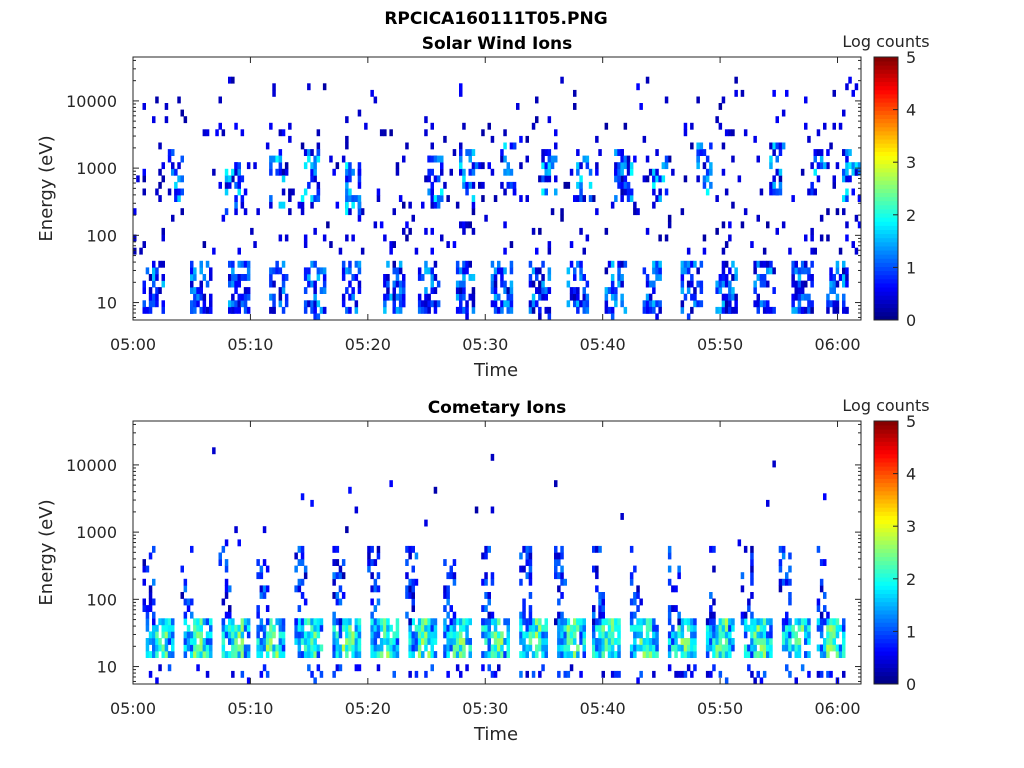 This screenshot has width=1024, height=768. I want to click on x-tick-label: 05:00, so click(133, 344).